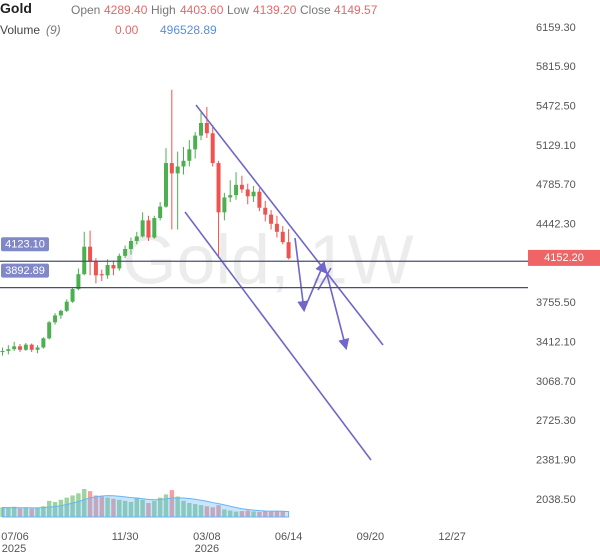  What do you see at coordinates (556, 28) in the screenshot?
I see `y-tick-label: 6159.30` at bounding box center [556, 28].